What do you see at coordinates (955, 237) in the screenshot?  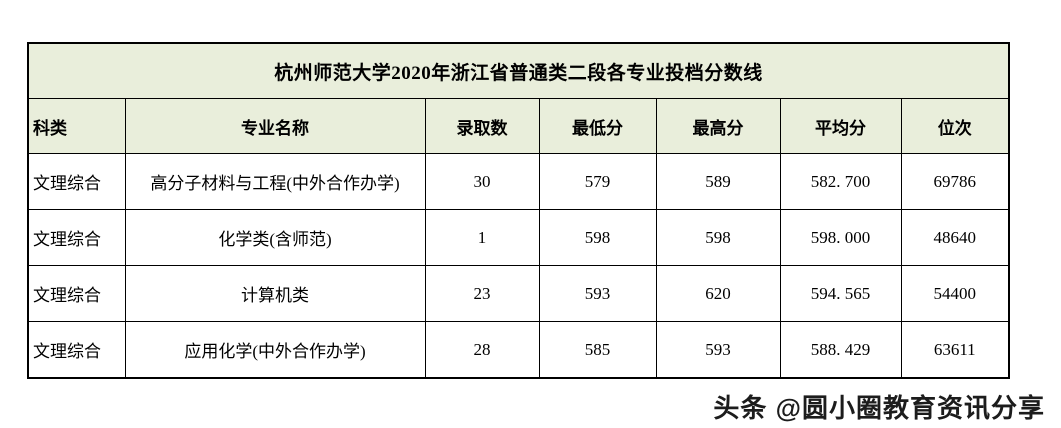 I see `table-cell: 48640` at bounding box center [955, 237].